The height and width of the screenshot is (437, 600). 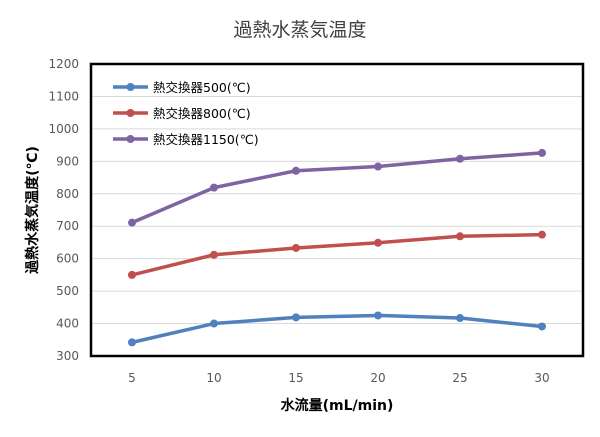 I want to click on y-tick-label: 500, so click(x=67, y=291).